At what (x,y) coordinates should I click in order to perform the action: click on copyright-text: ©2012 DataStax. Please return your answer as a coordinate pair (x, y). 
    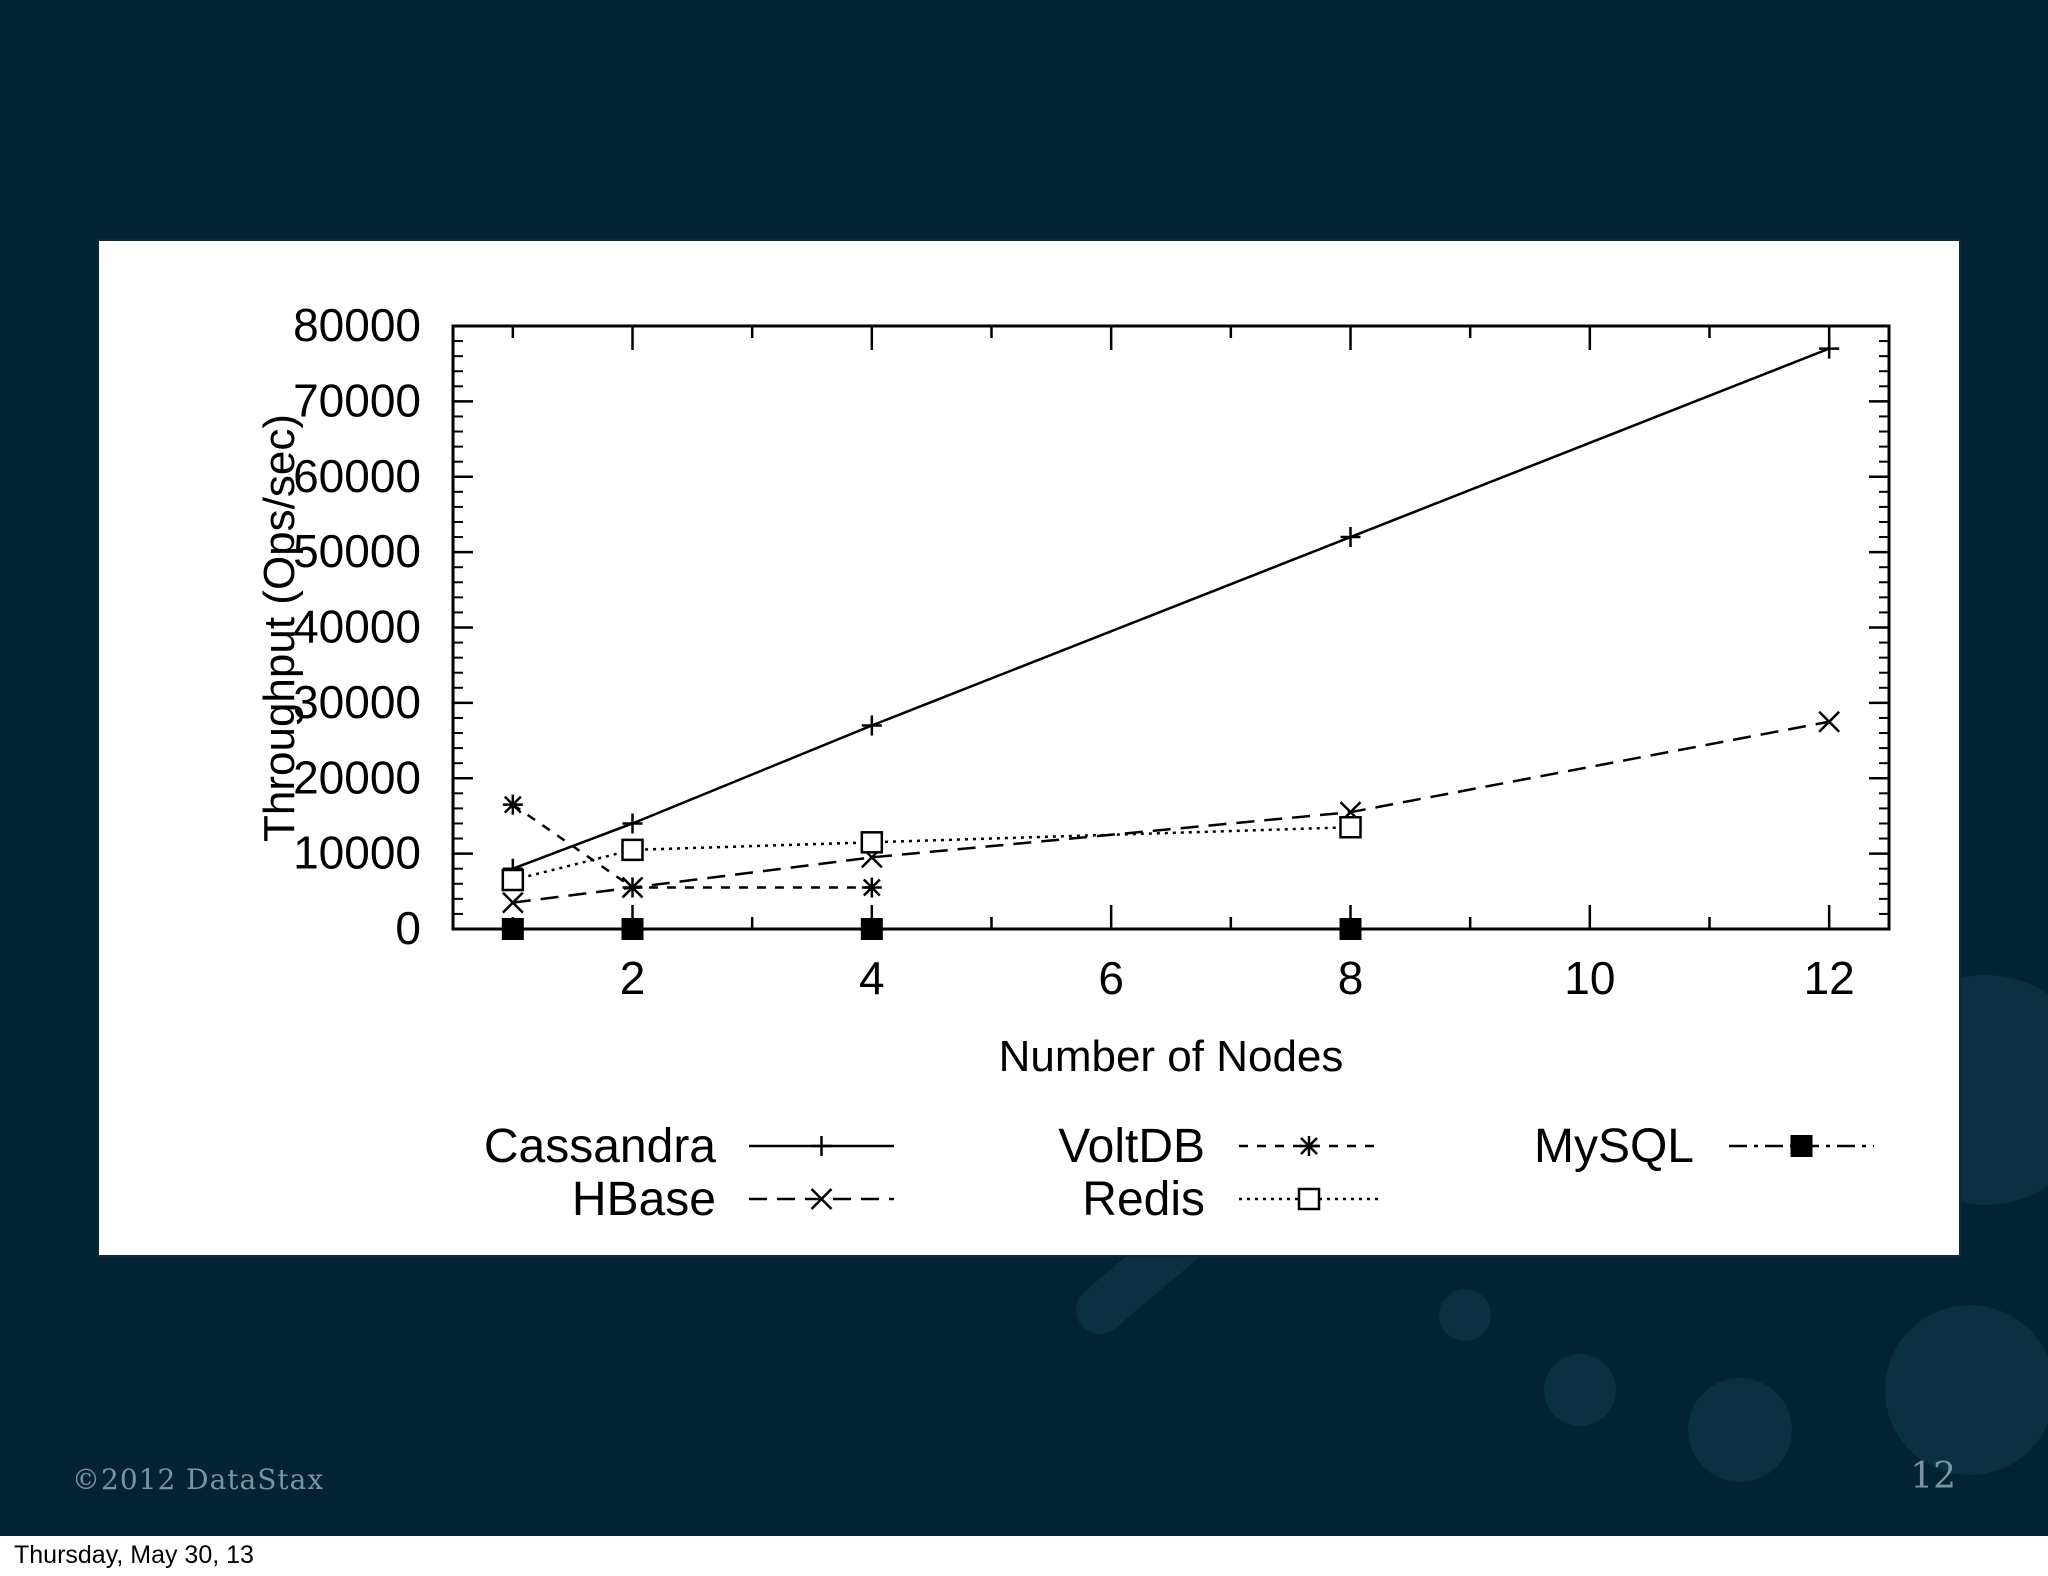
    Looking at the image, I should click on (198, 1479).